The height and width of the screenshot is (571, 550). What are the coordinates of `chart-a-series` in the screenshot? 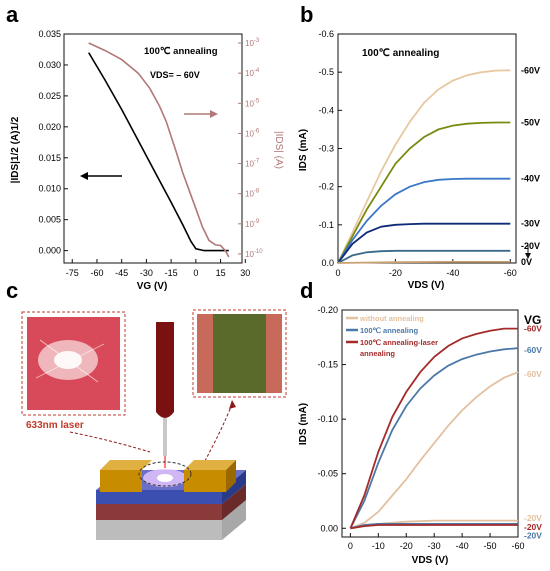 It's located at (159, 150).